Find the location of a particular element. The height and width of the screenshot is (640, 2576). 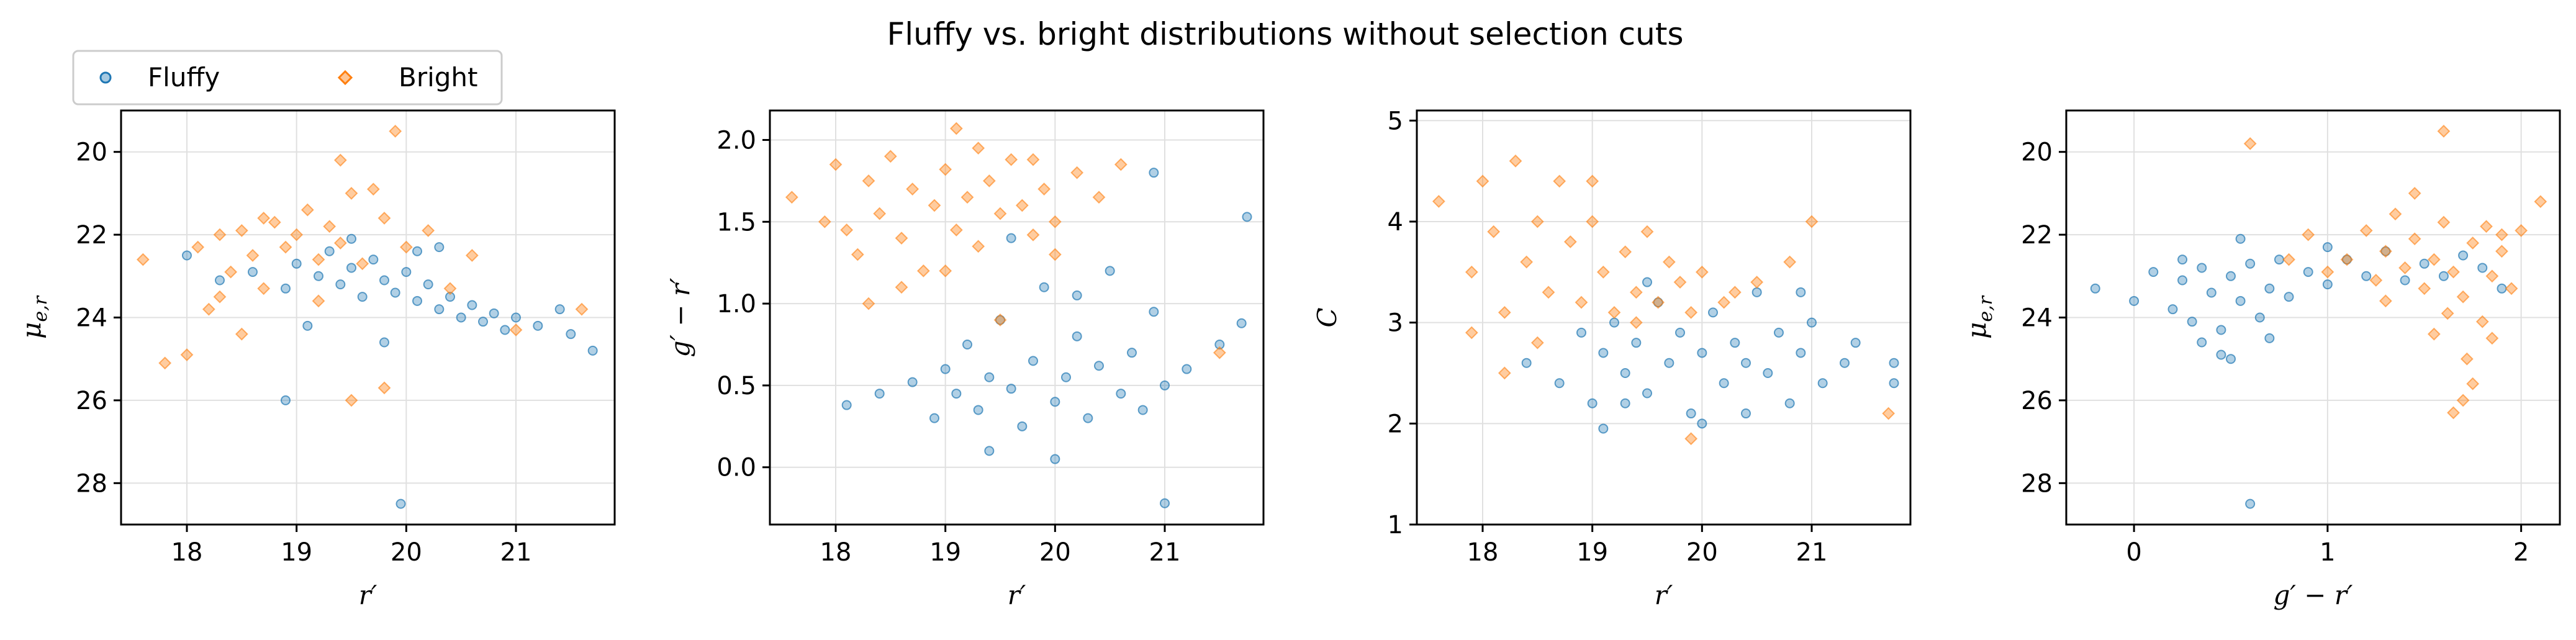

y-tick-label: 3 is located at coordinates (1395, 323).